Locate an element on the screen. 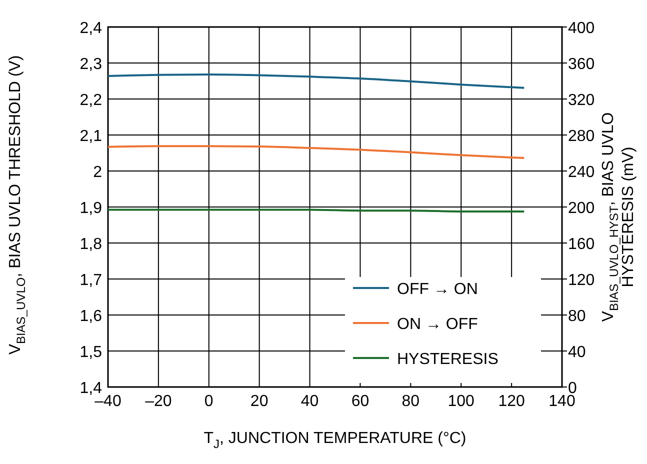 Image resolution: width=647 pixels, height=464 pixels. legend-label: HYSTERESIS is located at coordinates (447, 359).